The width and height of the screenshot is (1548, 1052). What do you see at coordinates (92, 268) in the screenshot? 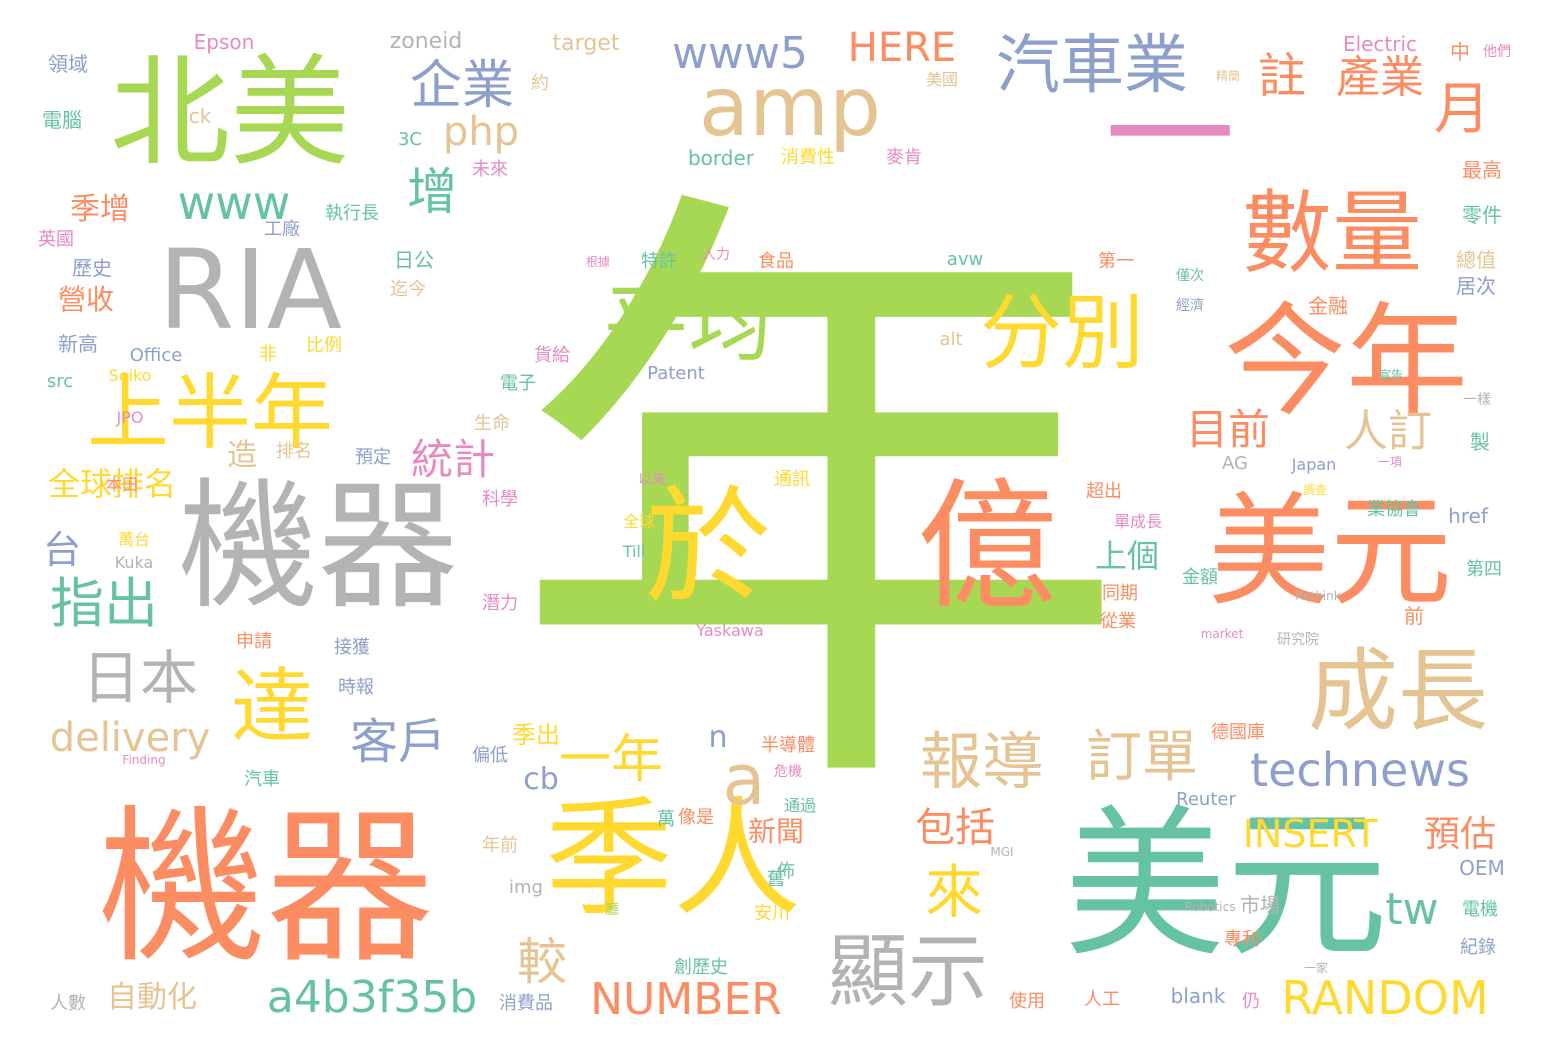
I see `cloud-word-cjk-6b77-53f2: 歷史` at bounding box center [92, 268].